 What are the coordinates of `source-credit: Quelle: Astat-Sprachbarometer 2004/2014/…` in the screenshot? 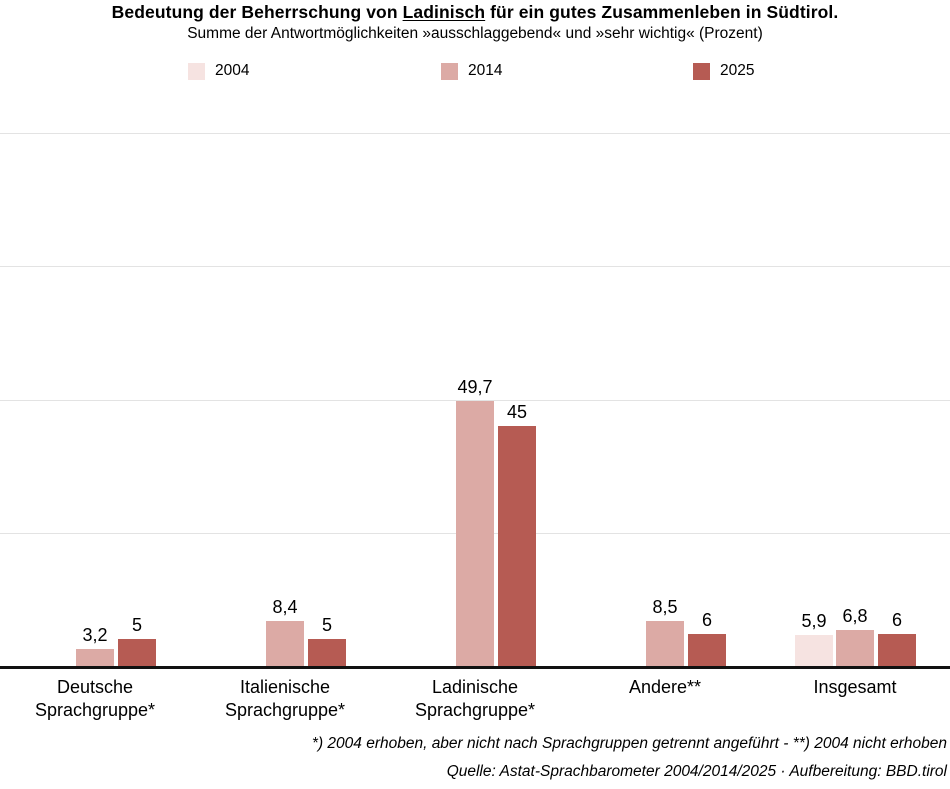 It's located at (696, 771).